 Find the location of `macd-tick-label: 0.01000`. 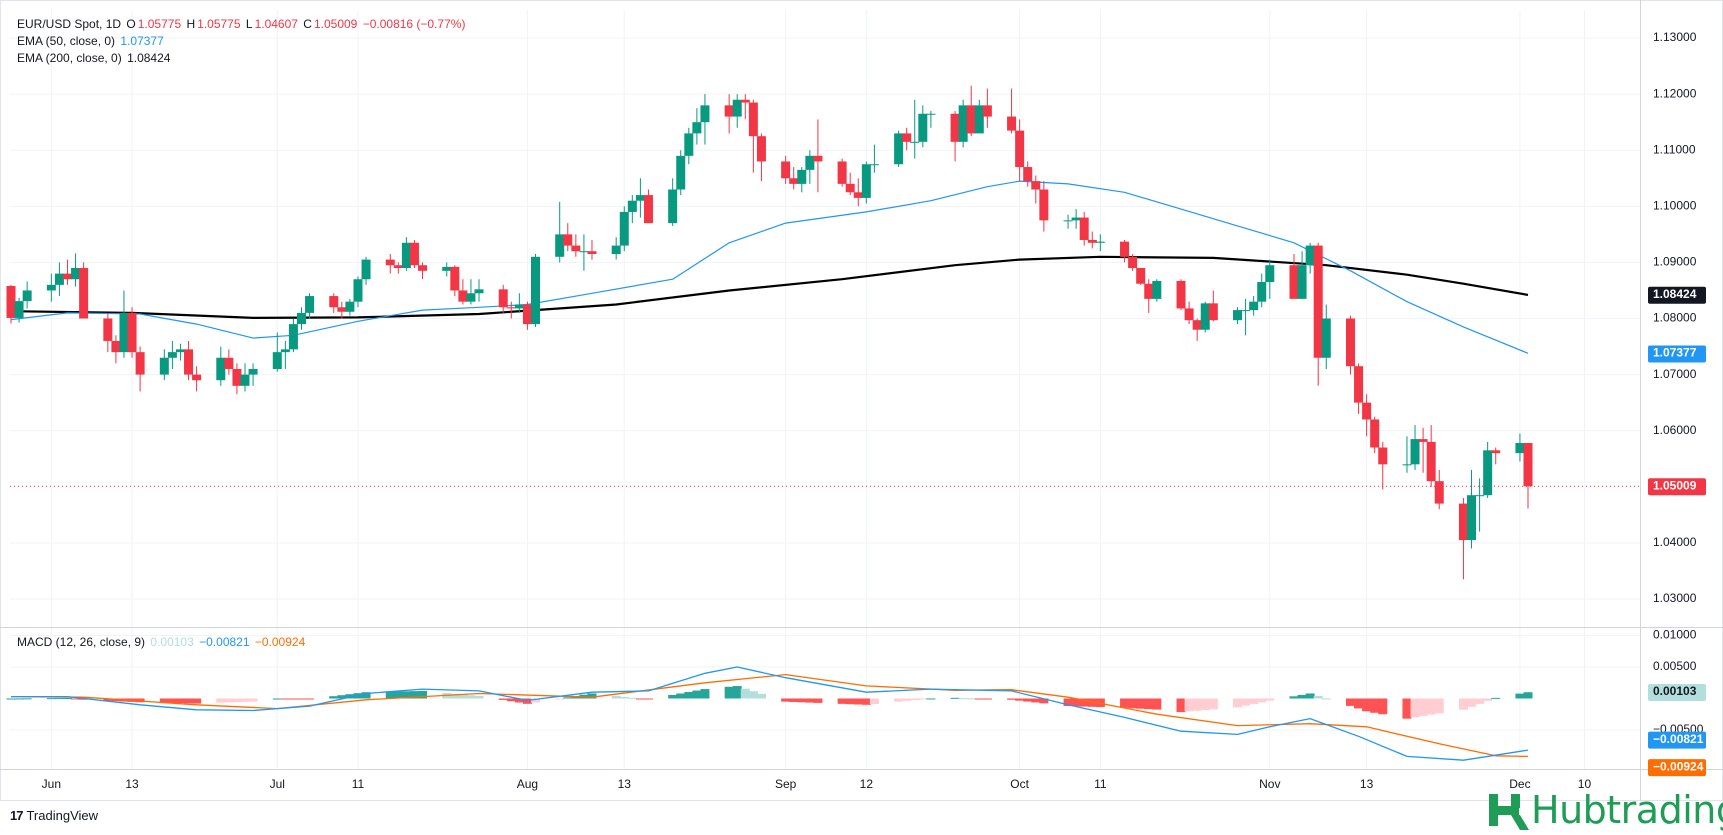

macd-tick-label: 0.01000 is located at coordinates (1675, 635).